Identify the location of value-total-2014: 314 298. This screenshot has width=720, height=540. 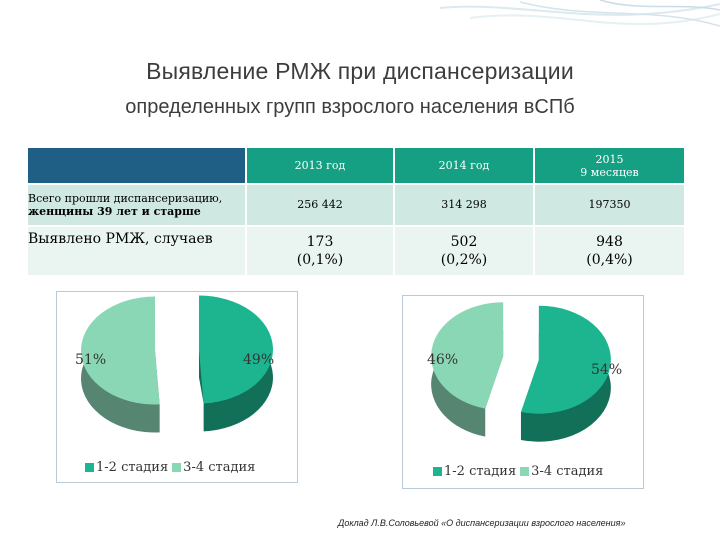
(463, 204).